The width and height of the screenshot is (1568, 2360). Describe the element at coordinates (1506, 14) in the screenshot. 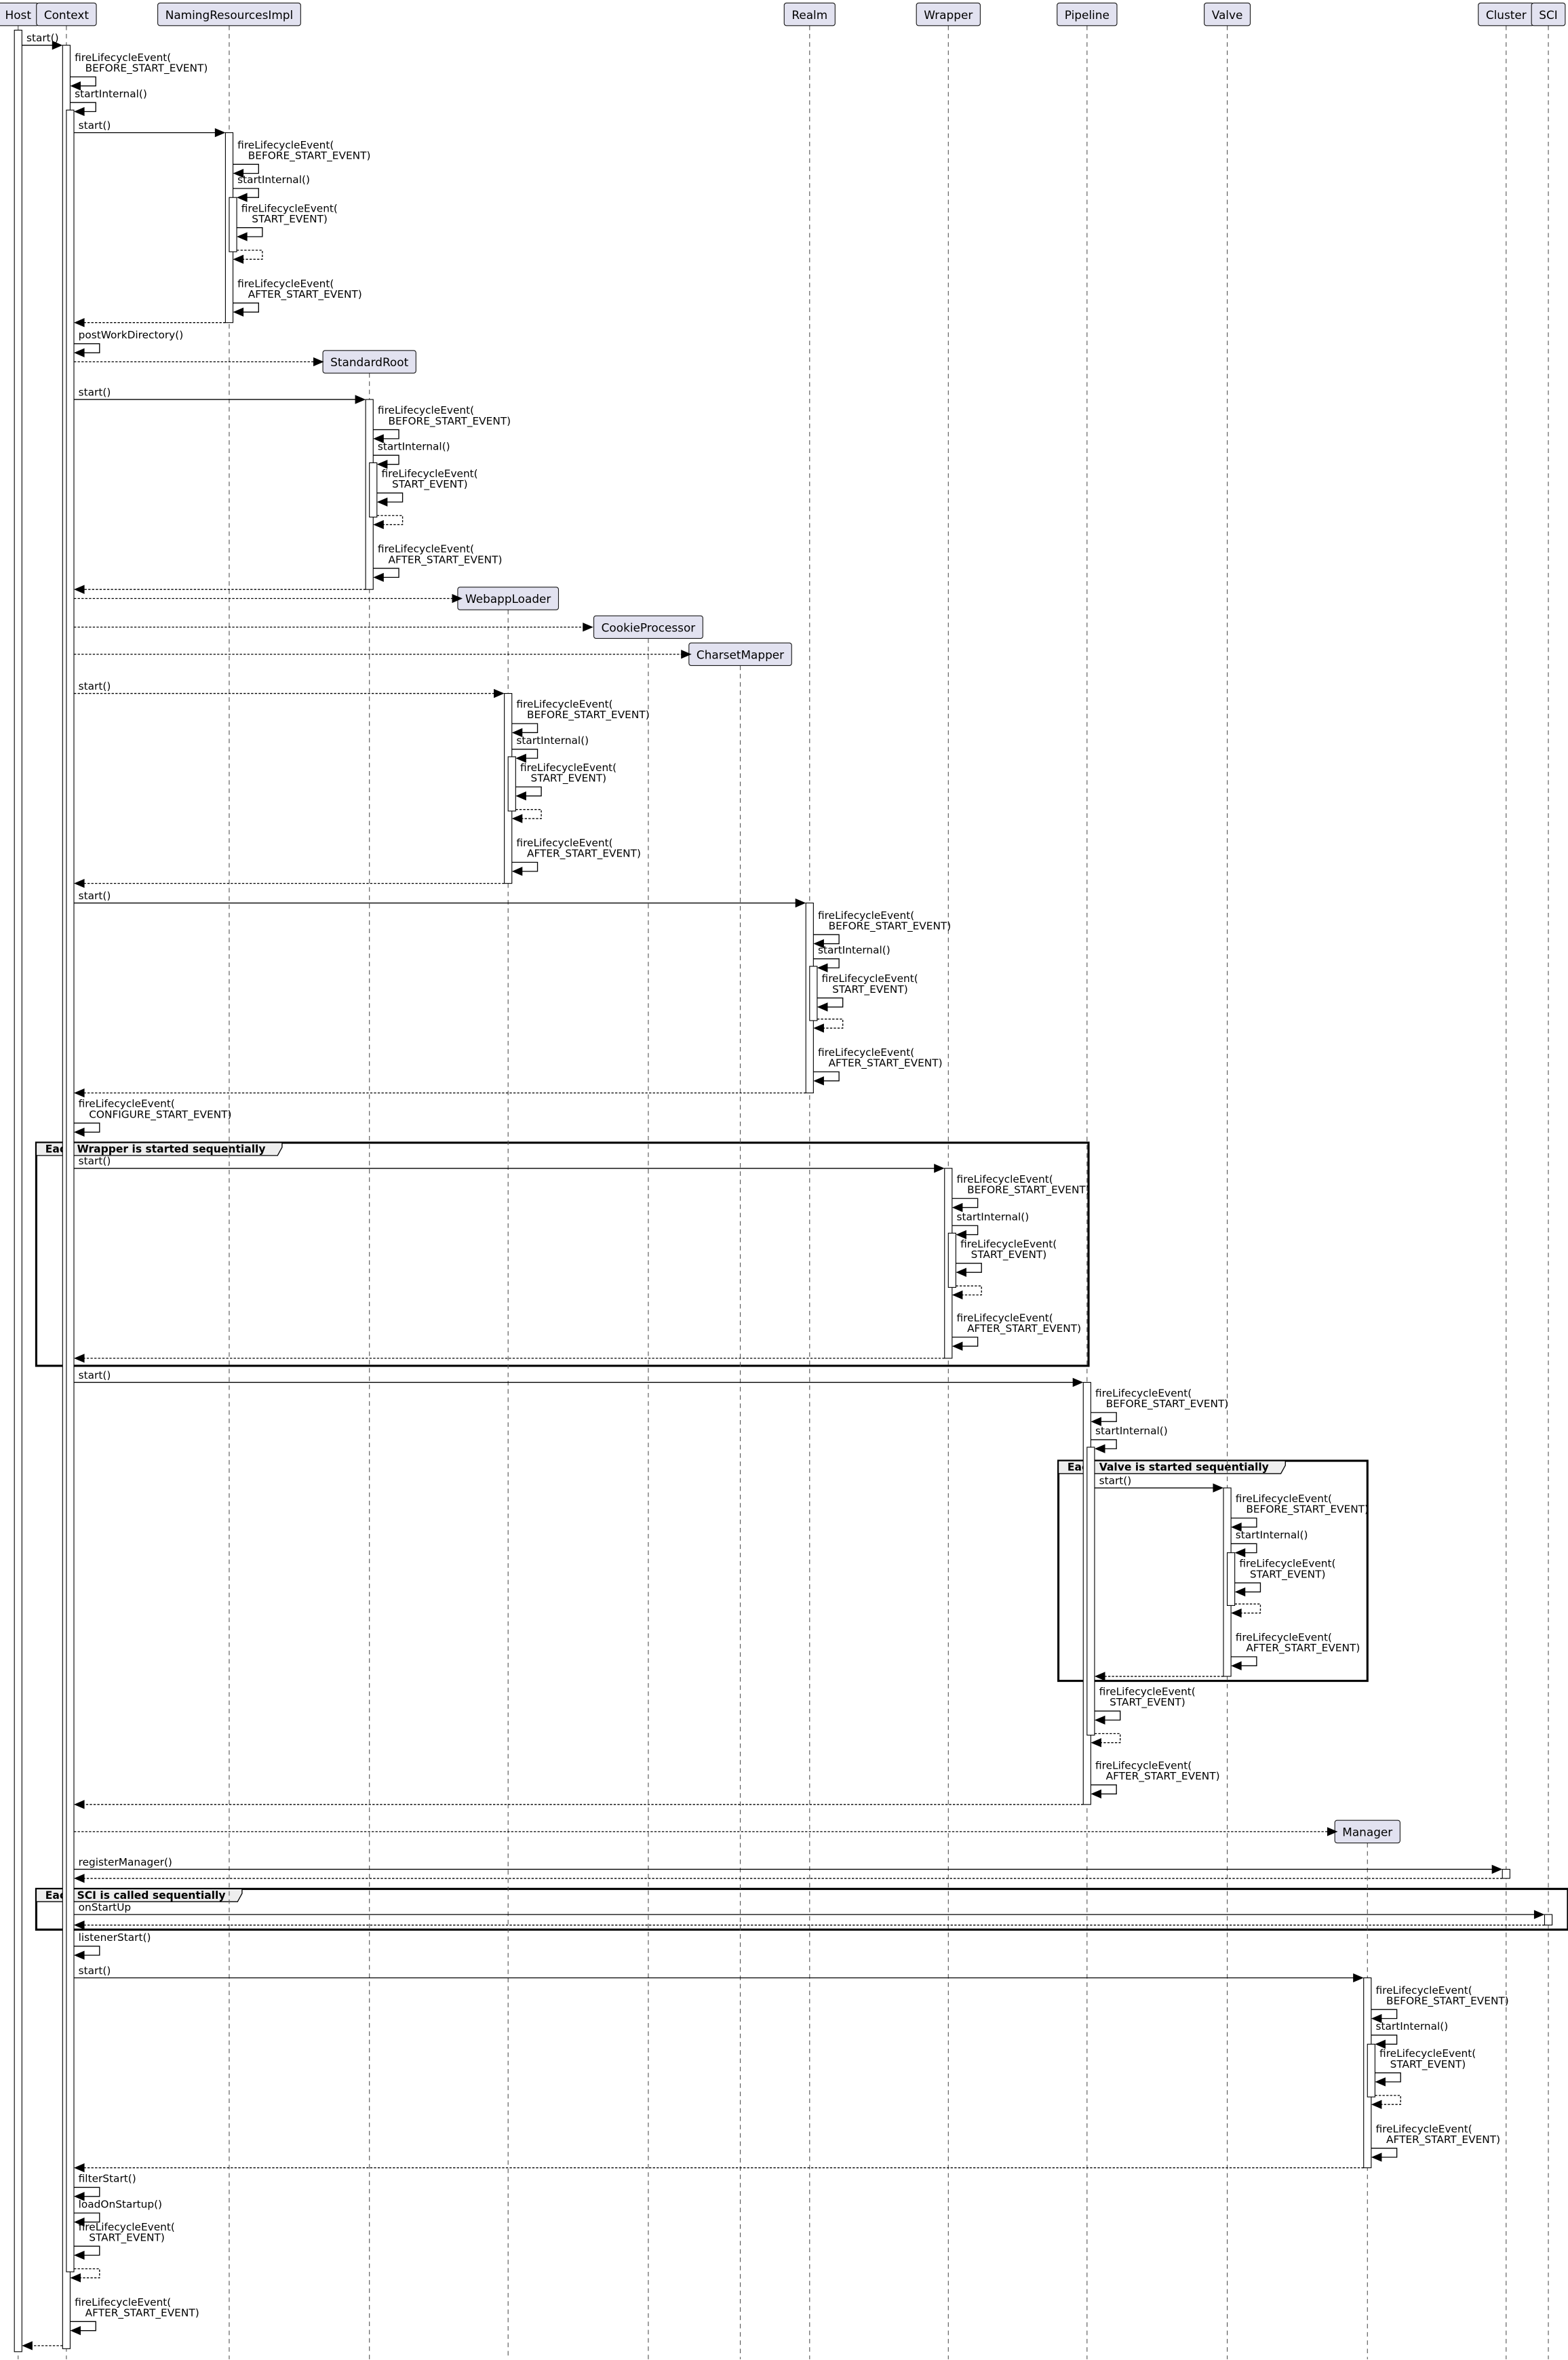

I see `participant-cluster: Cluster` at that location.